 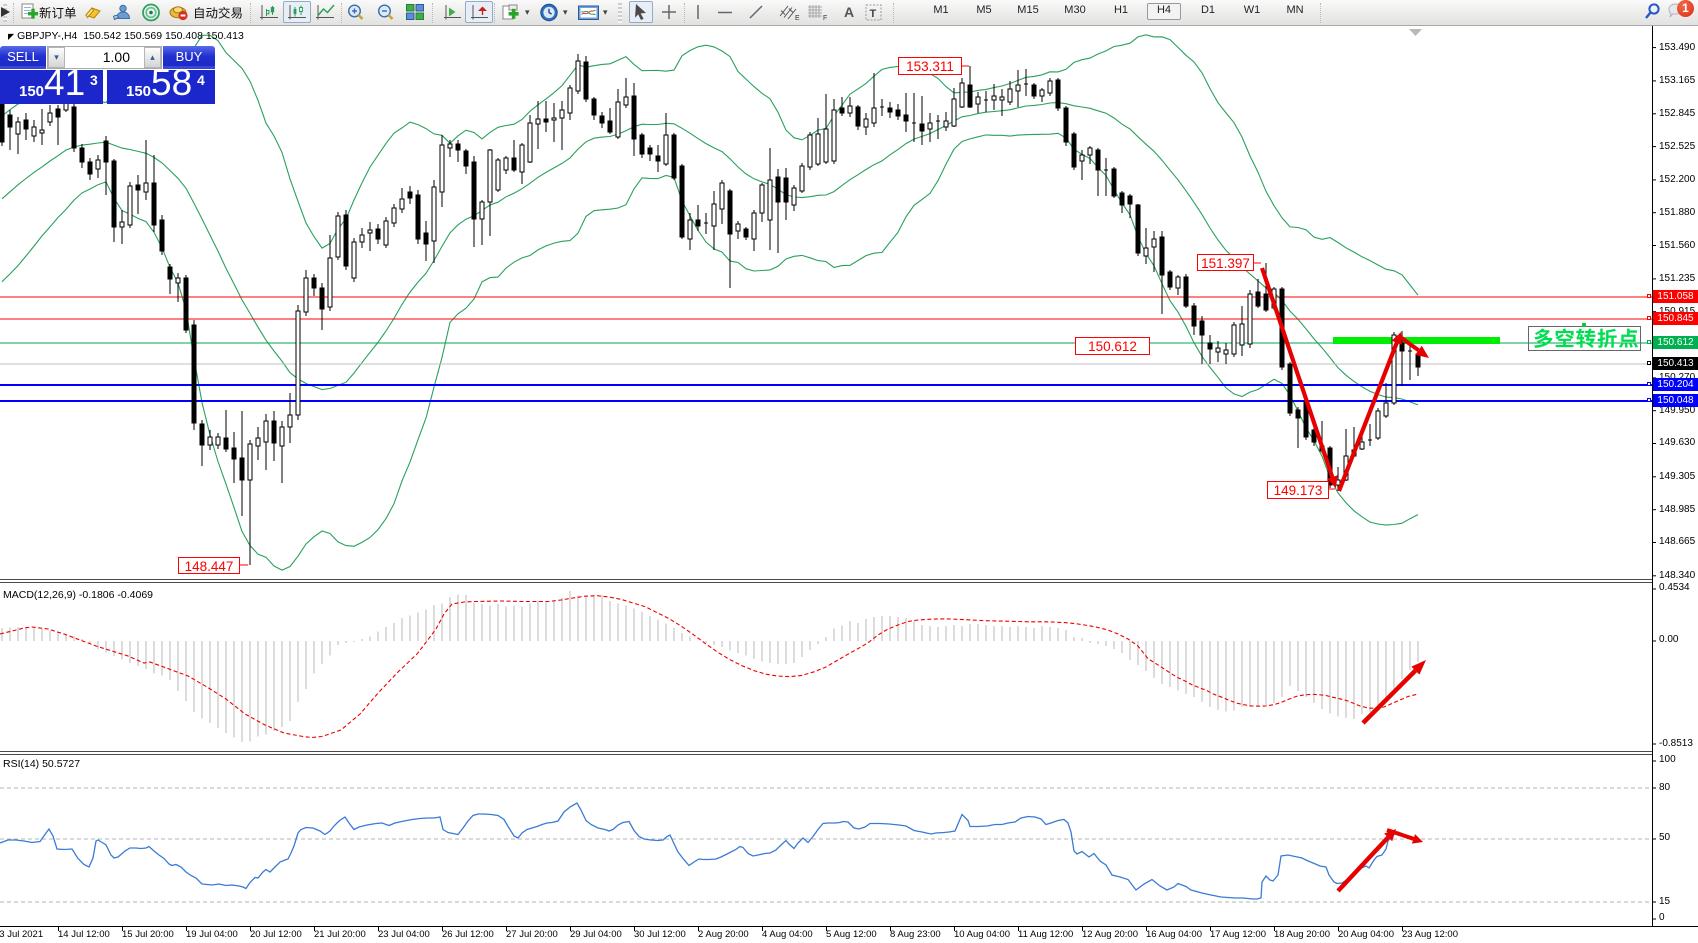 What do you see at coordinates (825, 18) in the screenshot?
I see `svg-text: F` at bounding box center [825, 18].